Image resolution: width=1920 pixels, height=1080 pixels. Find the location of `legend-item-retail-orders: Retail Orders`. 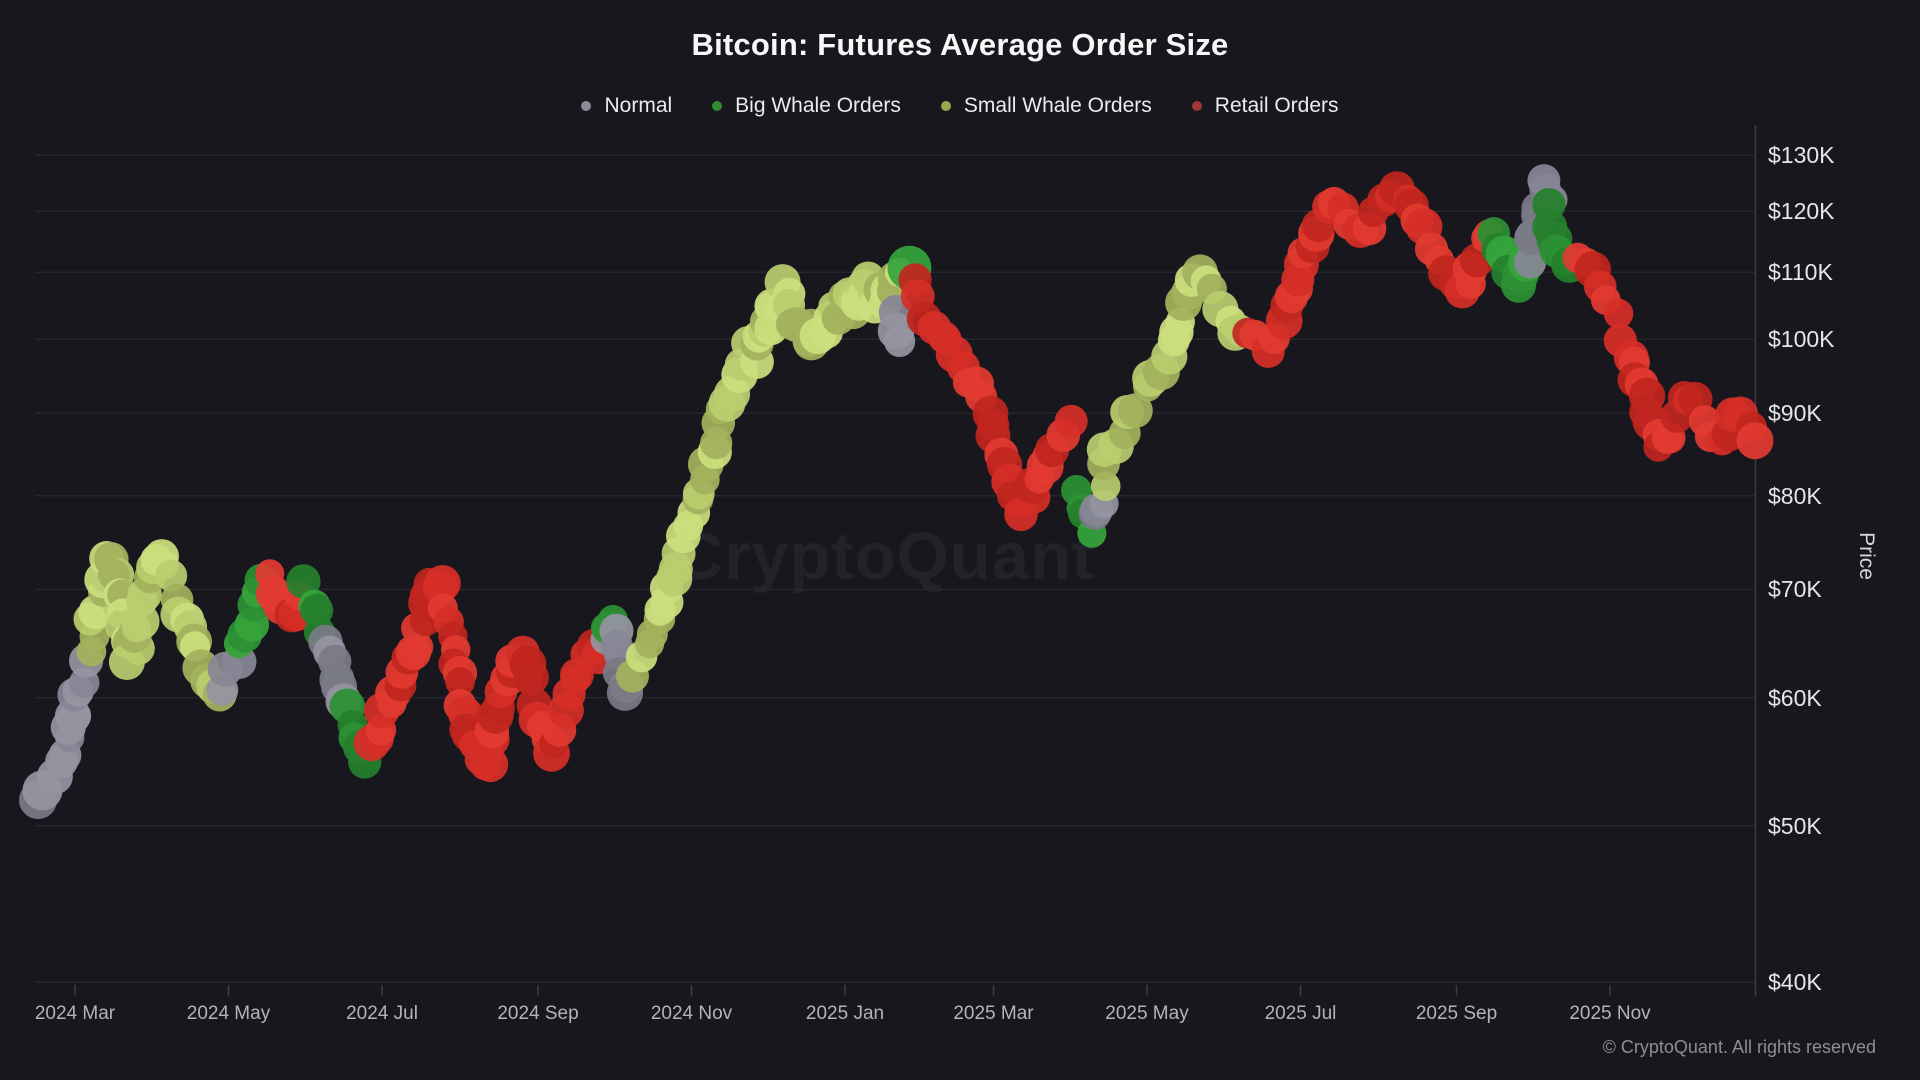

legend-item-retail-orders: Retail Orders is located at coordinates (1265, 106).